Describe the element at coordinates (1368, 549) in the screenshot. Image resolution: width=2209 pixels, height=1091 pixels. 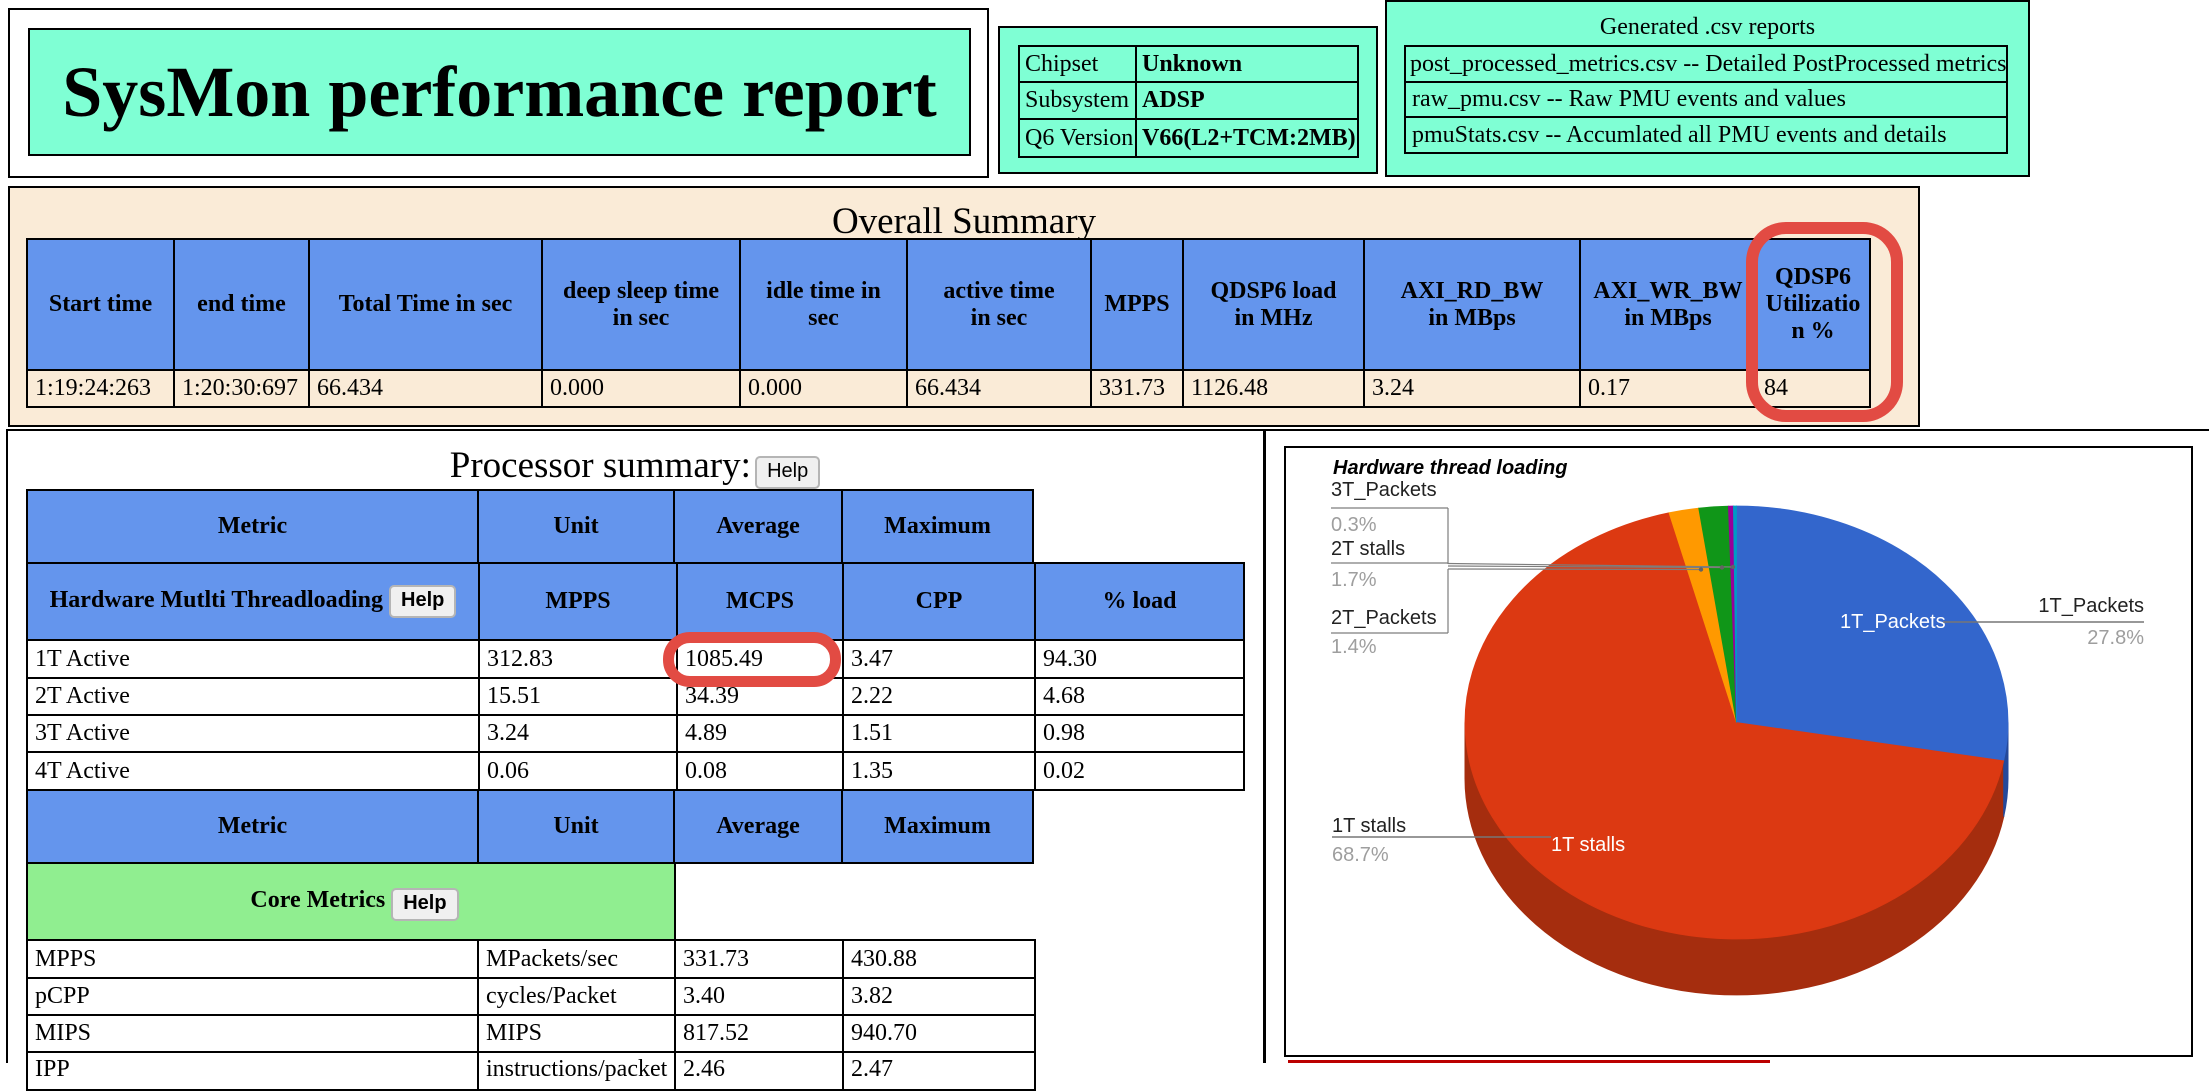
I see `svg-text: 2T stalls` at that location.